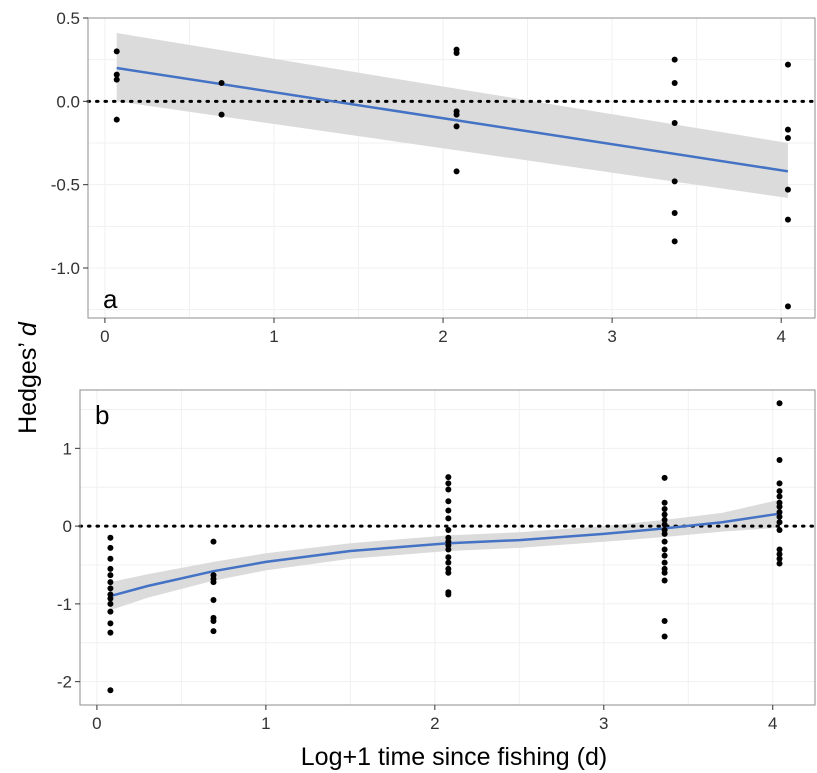 The height and width of the screenshot is (773, 817). I want to click on panel-b-confidence-band, so click(445, 555).